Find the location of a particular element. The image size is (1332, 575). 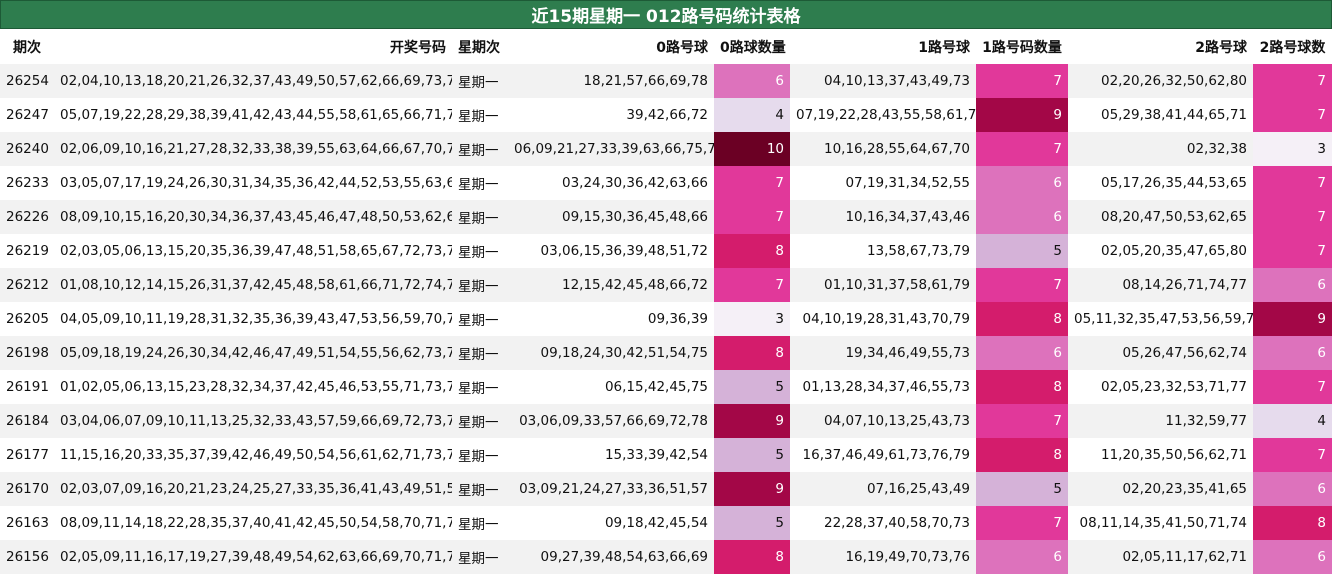

cell-road1: 19,34,46,49,55,73 is located at coordinates (883, 353).